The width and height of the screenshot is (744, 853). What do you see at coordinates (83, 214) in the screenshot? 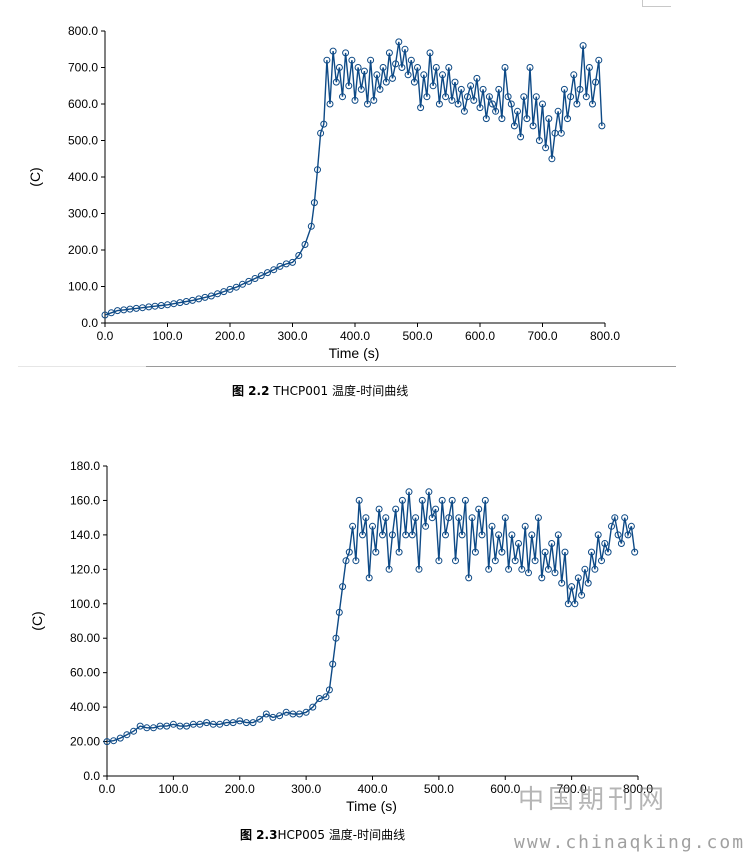
I see `y-tick-label: 300.0` at bounding box center [83, 214].